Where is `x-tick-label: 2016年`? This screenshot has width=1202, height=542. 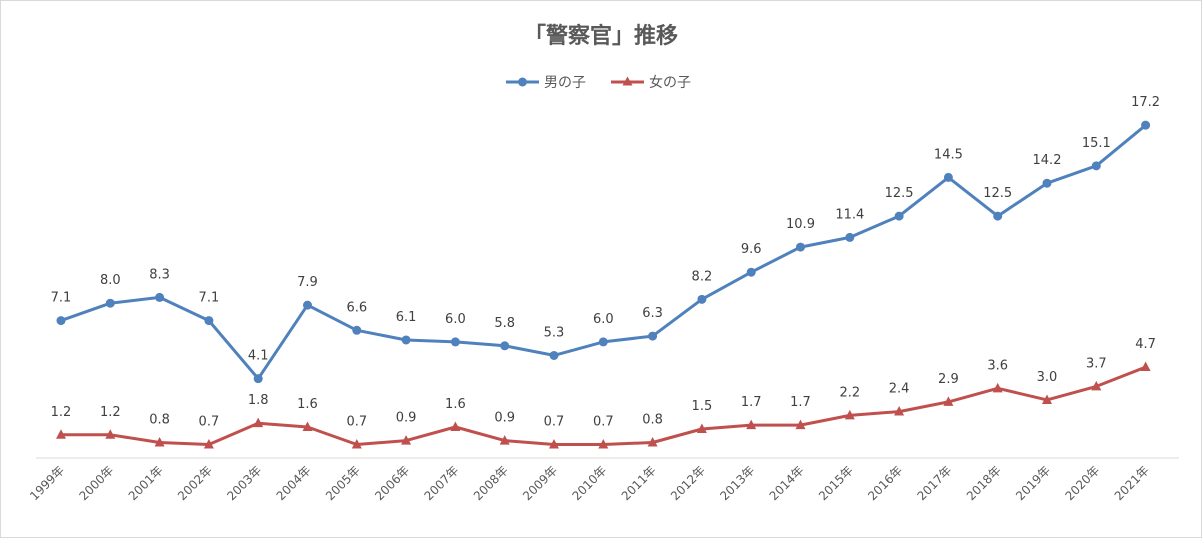 x-tick-label: 2016年 is located at coordinates (885, 483).